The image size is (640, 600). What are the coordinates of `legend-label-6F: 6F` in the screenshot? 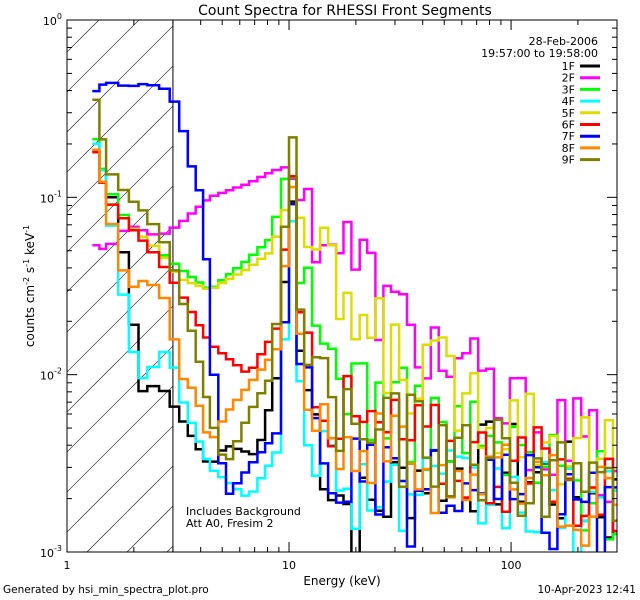 It's located at (568, 125).